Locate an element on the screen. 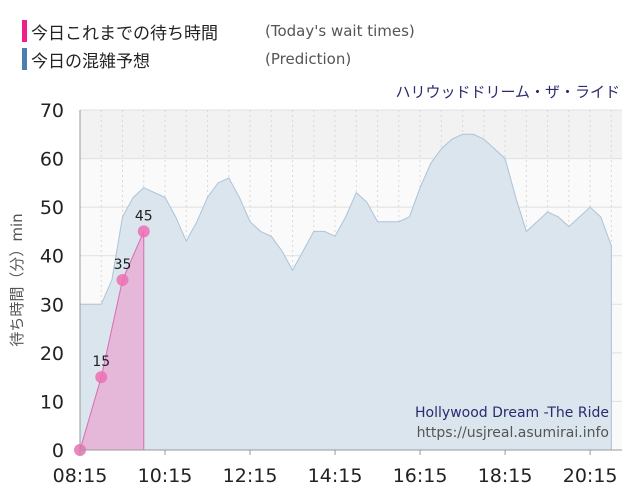  today-points: 15 35 45 is located at coordinates (113, 332).